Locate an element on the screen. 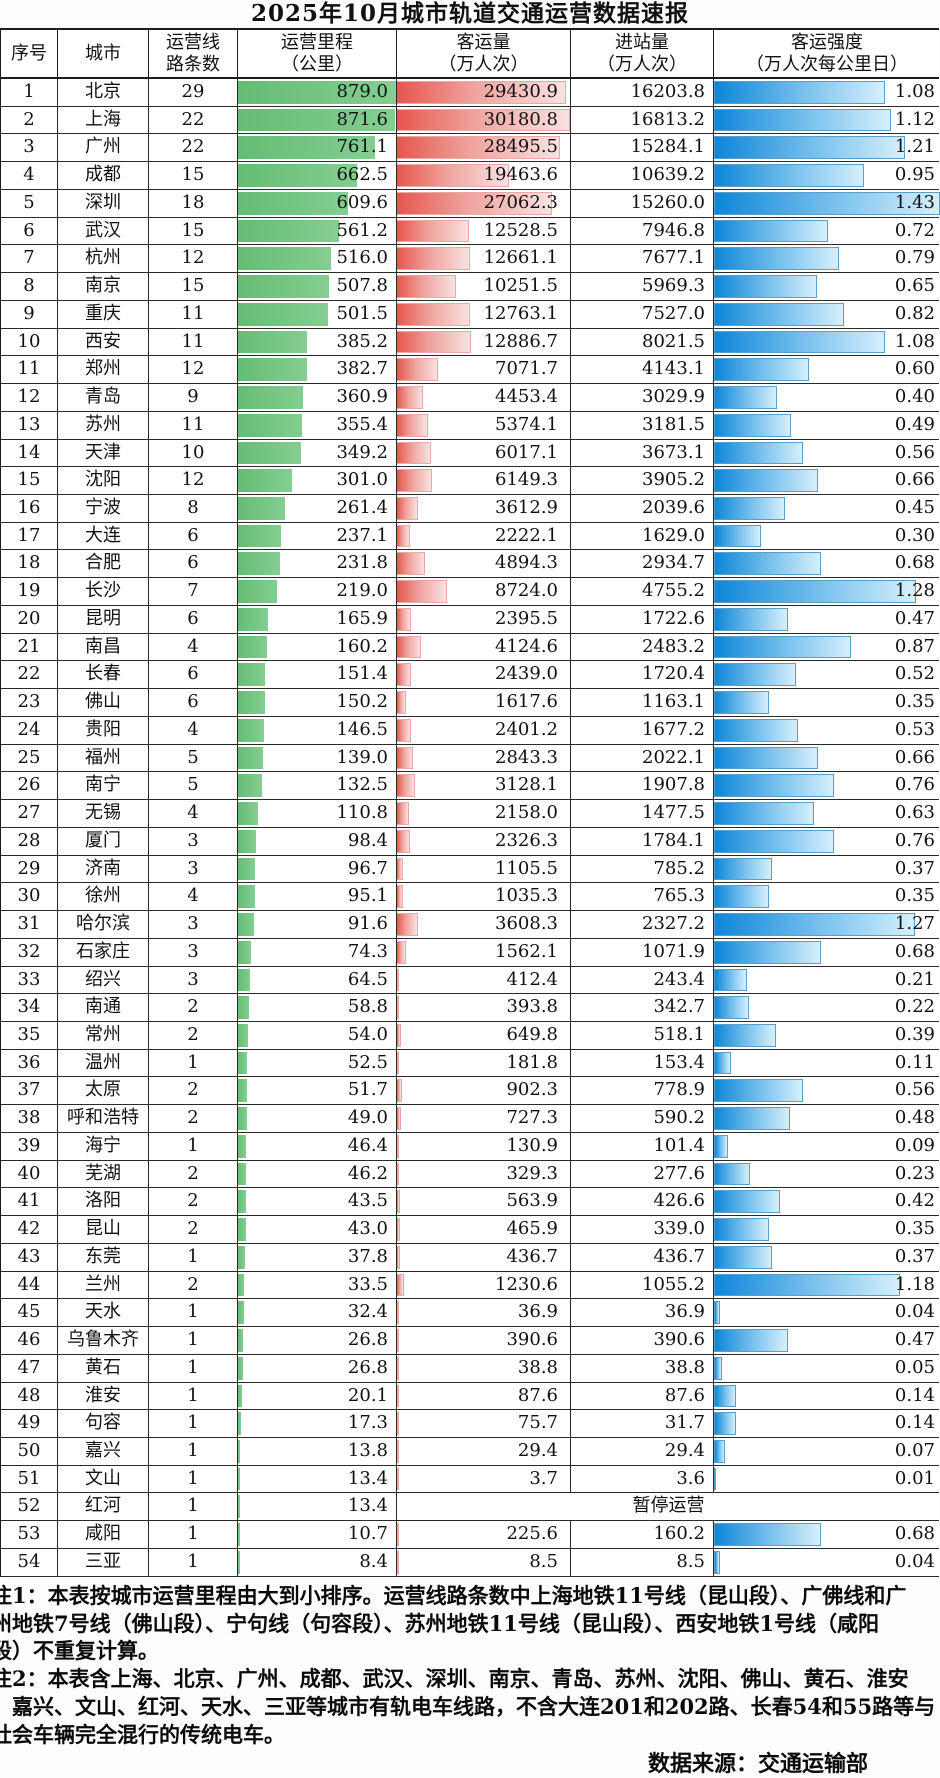 Image resolution: width=940 pixels, height=1778 pixels. table-row: 28 厦门 3 98.4 2326.3 1784.1 0.76 is located at coordinates (470, 841).